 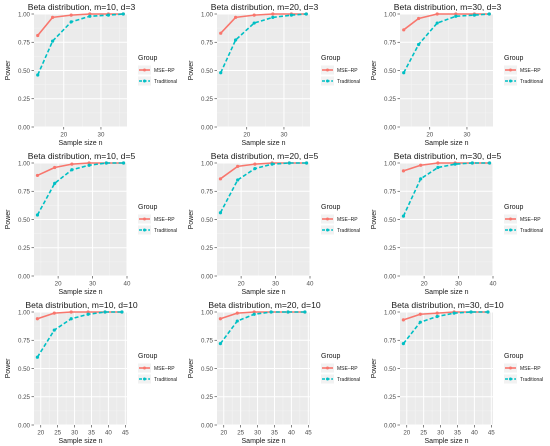 What do you see at coordinates (24, 192) in the screenshot?
I see `y-tick-label: 0.75` at bounding box center [24, 192].